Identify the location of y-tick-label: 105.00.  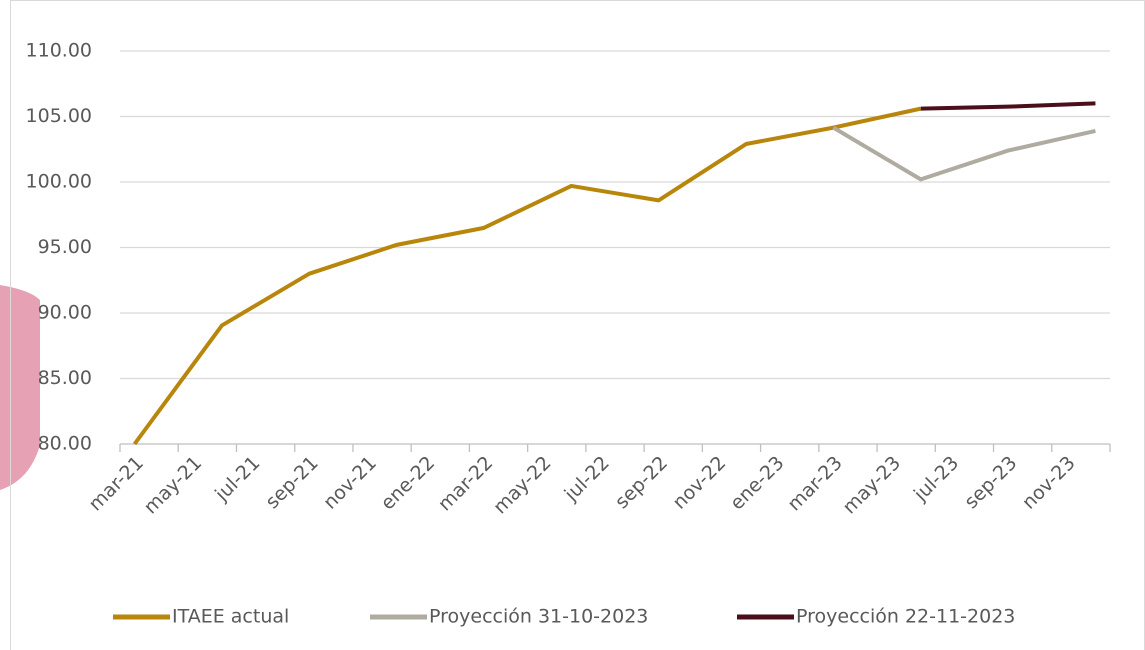
(59, 116).